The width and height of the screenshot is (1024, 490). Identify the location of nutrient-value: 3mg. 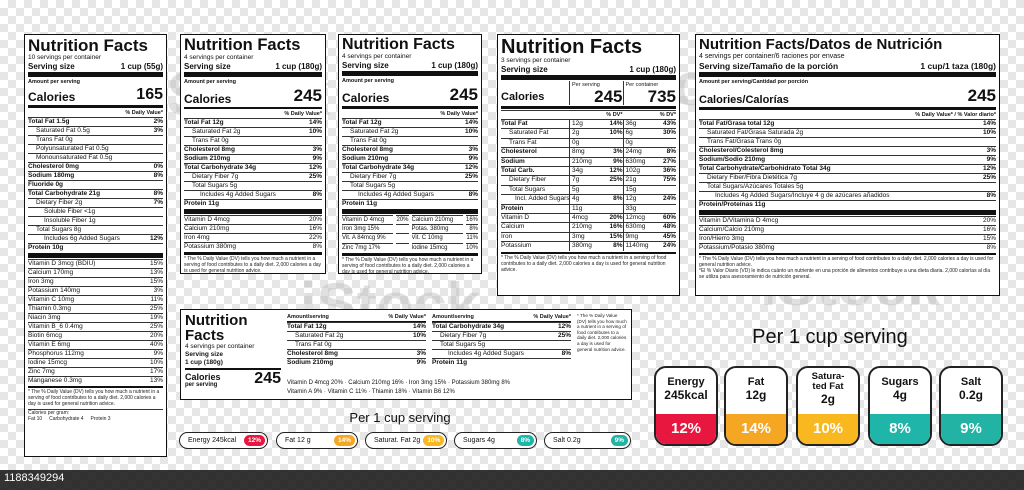
(582, 236).